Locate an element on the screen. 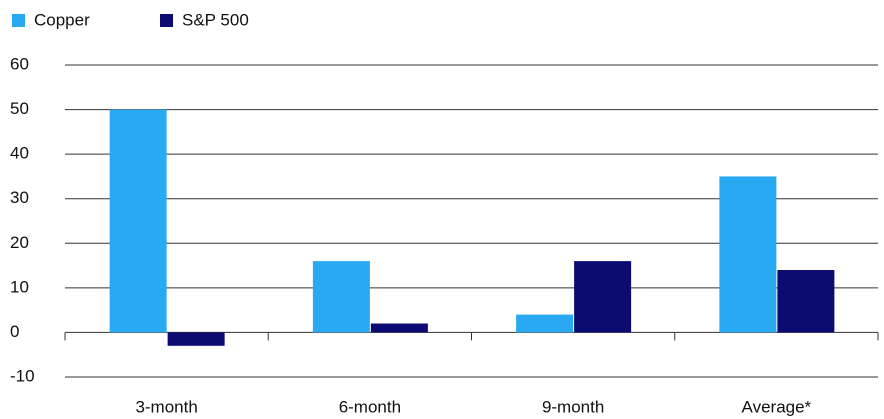  x-tick-label: 3-month is located at coordinates (166, 406).